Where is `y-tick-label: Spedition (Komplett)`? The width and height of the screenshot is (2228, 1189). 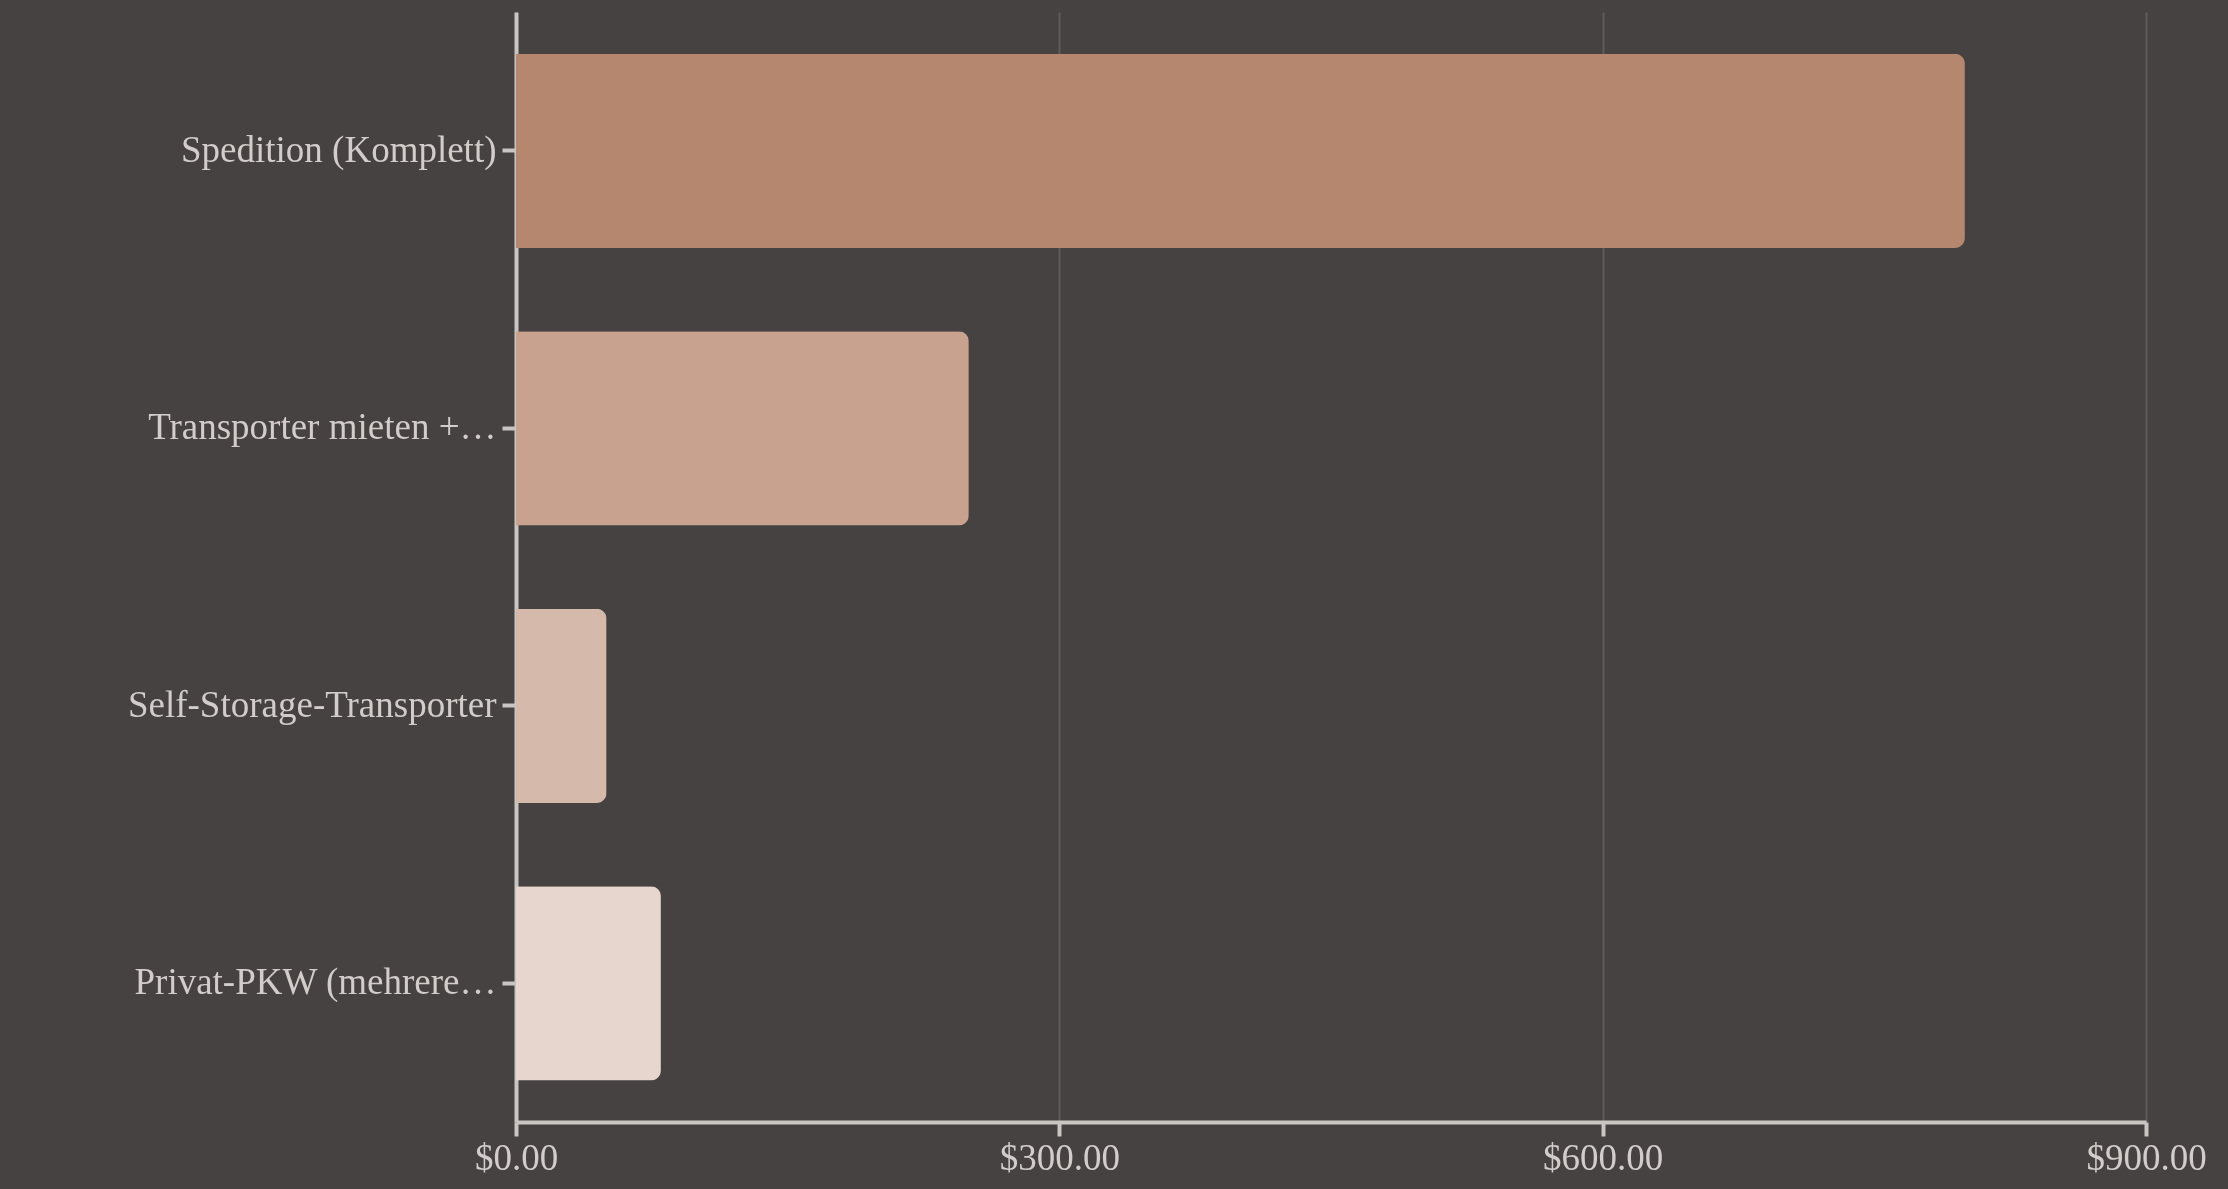 y-tick-label: Spedition (Komplett) is located at coordinates (339, 149).